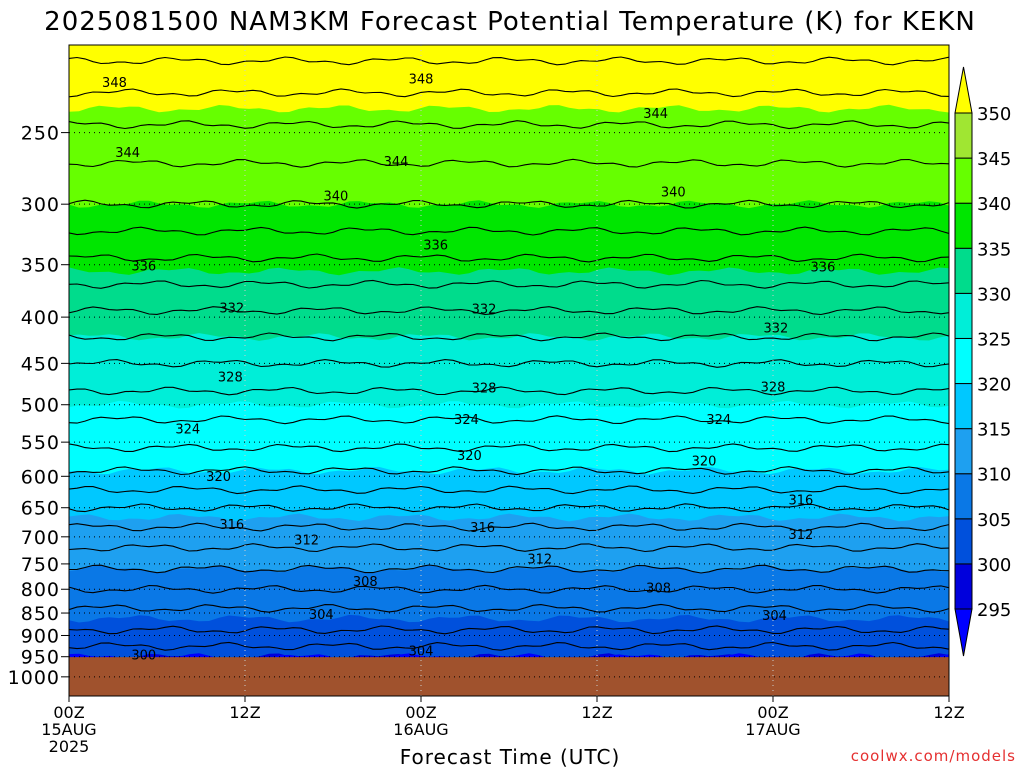 This screenshot has height=768, width=1024. Describe the element at coordinates (994, 114) in the screenshot. I see `colorbar-label: 350` at that location.